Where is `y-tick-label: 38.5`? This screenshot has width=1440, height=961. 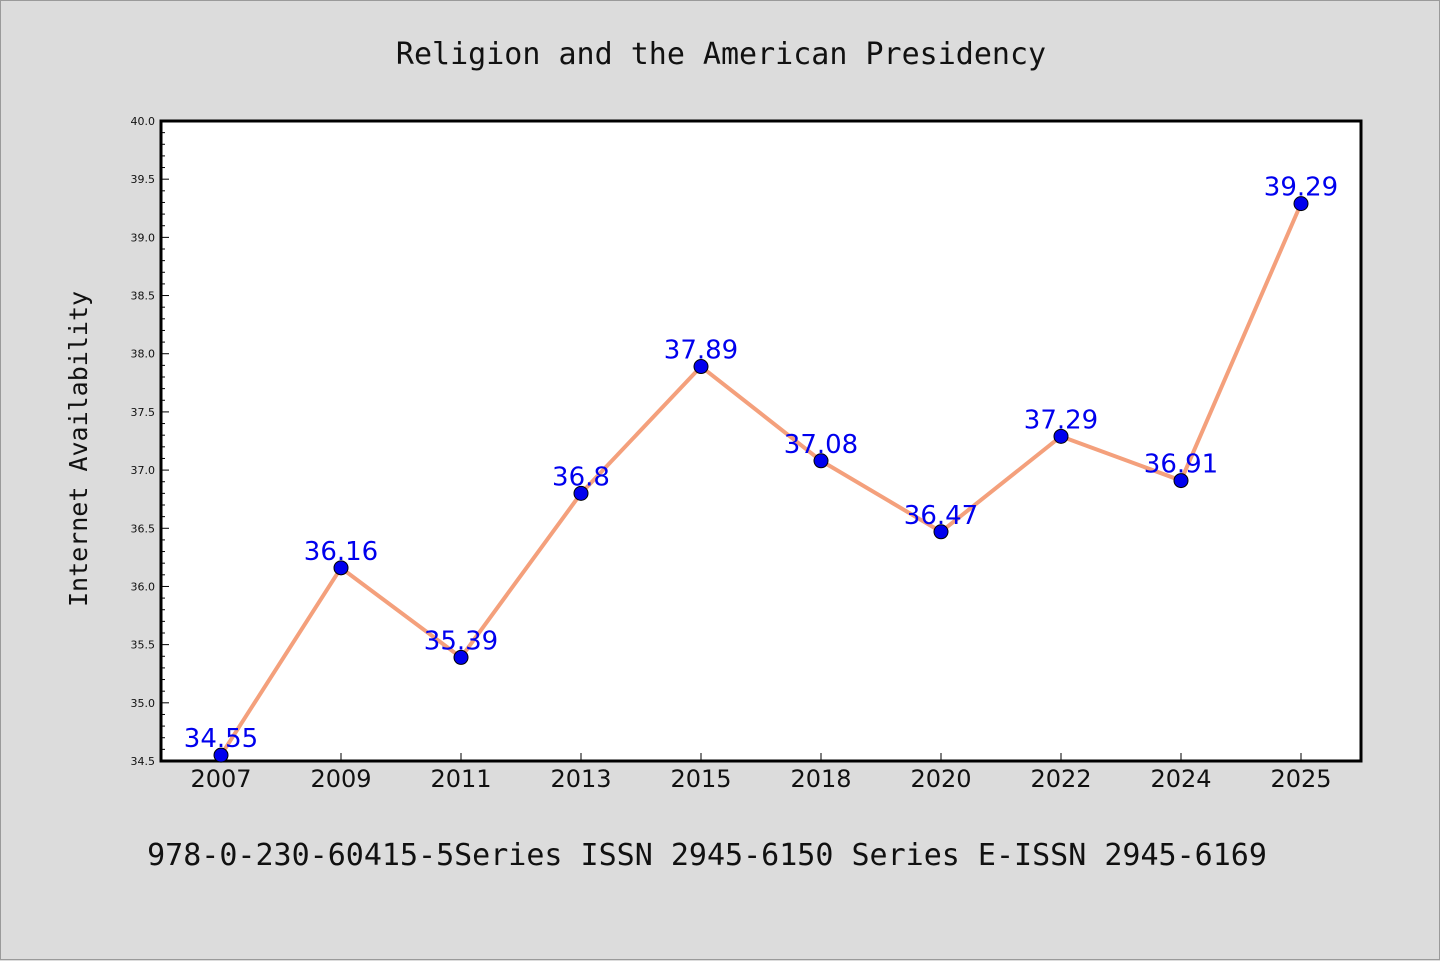
y-tick-label: 38.5 is located at coordinates (143, 296).